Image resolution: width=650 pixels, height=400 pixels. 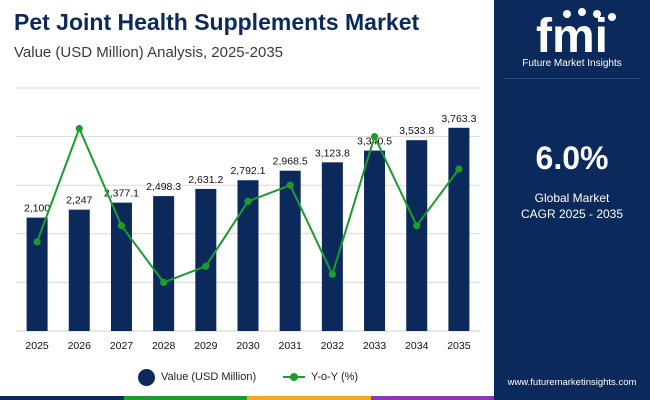 I want to click on x-tick-label: 2026, so click(x=80, y=346).